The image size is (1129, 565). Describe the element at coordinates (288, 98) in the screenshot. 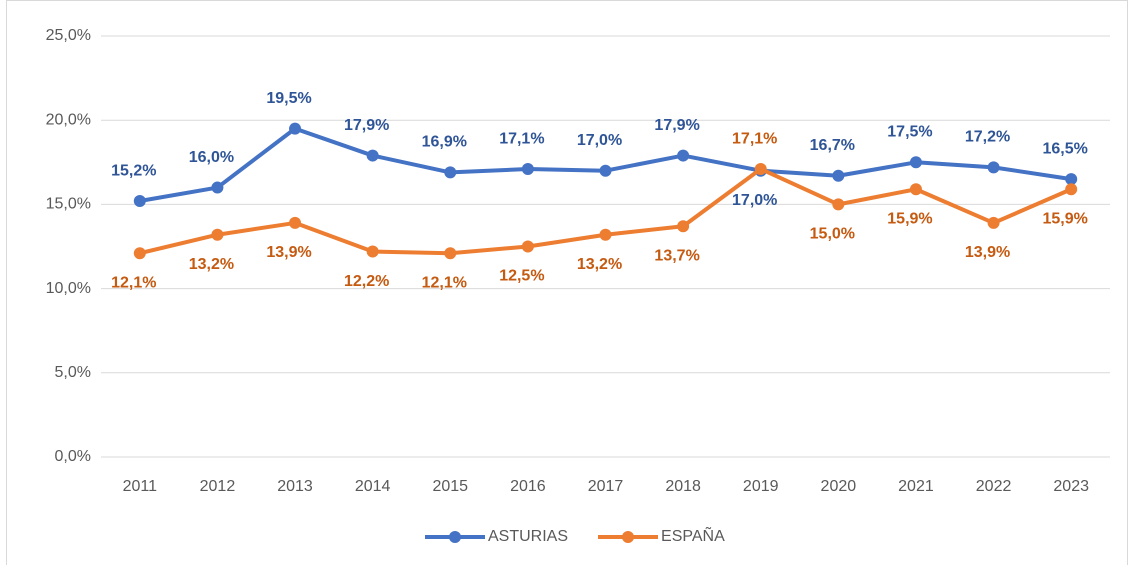

I see `data-label: 19,5%` at that location.